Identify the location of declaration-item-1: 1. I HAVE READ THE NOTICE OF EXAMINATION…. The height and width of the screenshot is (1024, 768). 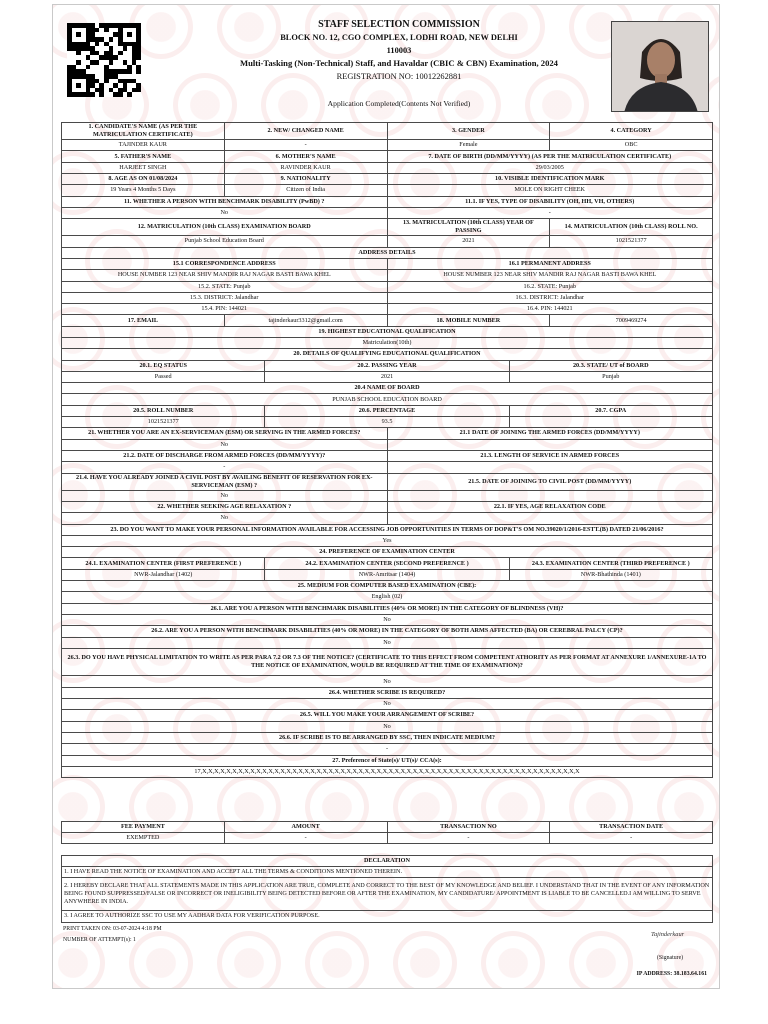
(387, 872).